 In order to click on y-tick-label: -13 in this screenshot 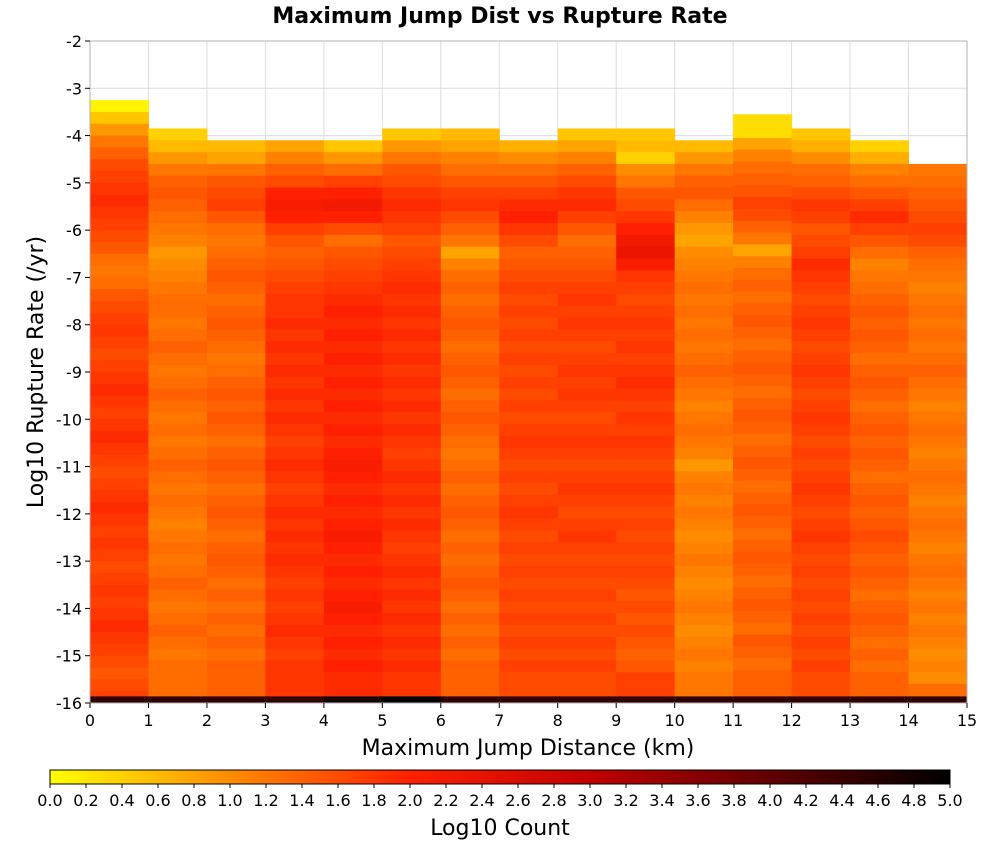, I will do `click(69, 561)`.